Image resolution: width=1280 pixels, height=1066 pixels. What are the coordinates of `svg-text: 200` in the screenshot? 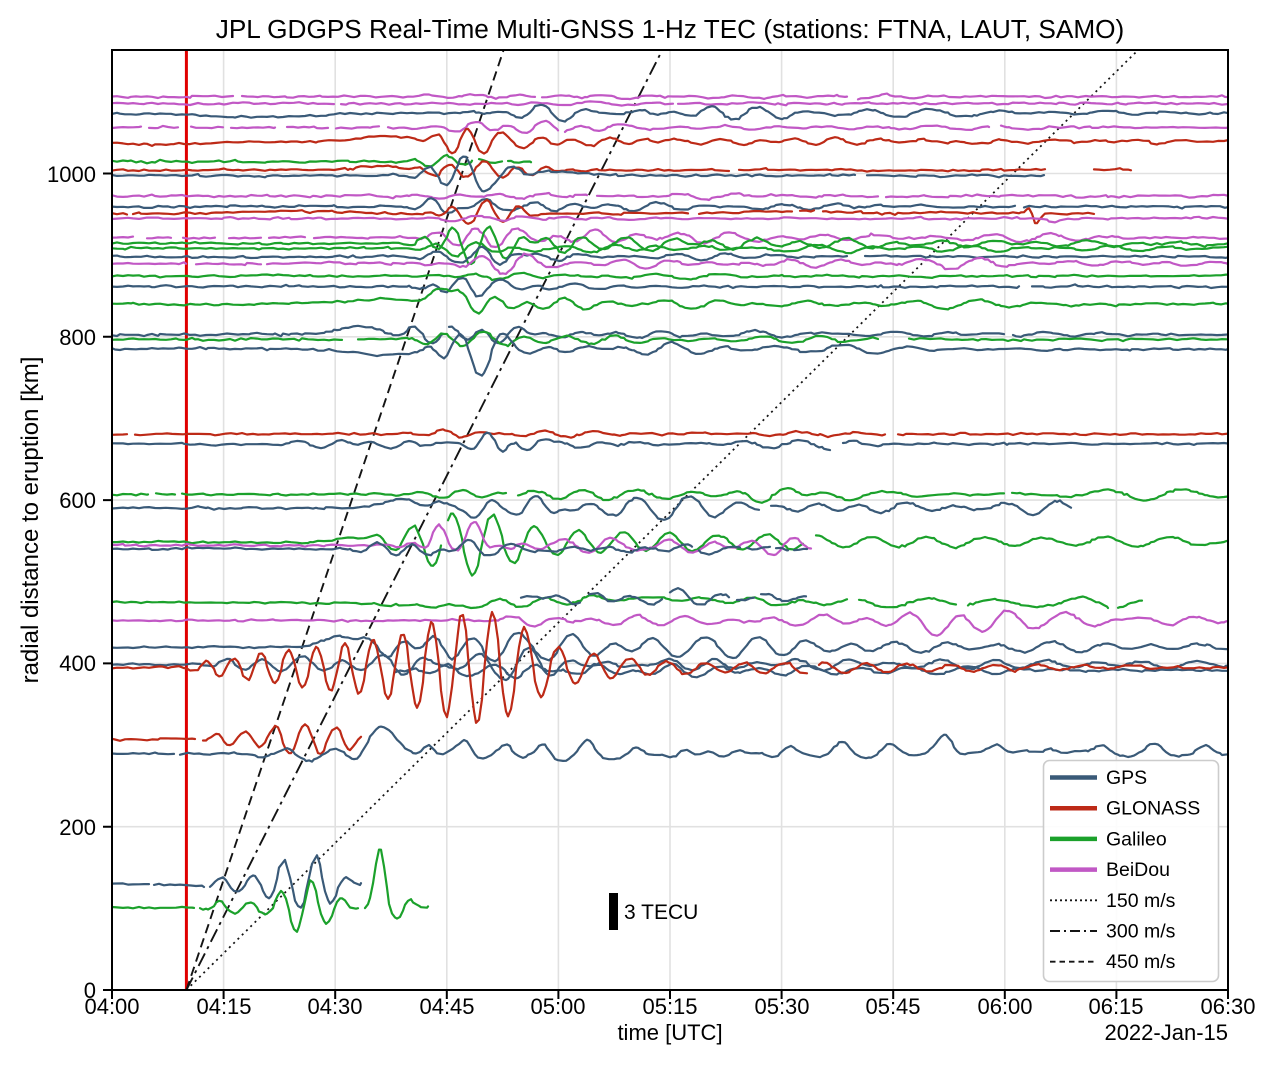 It's located at (77, 827).